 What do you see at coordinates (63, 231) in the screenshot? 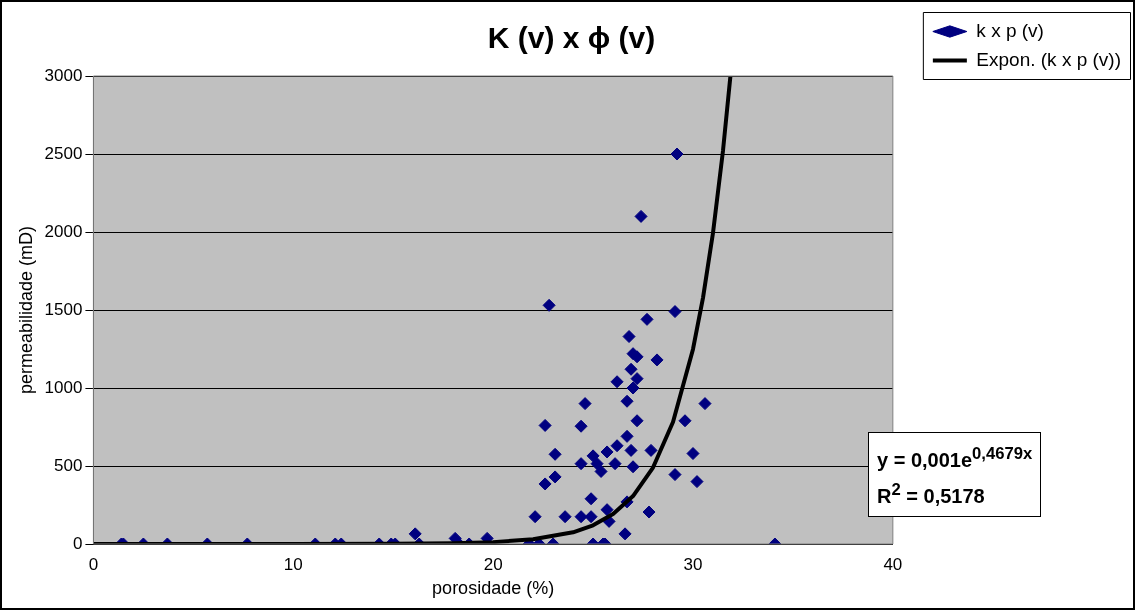
I see `y-tick-label: 2000` at bounding box center [63, 231].